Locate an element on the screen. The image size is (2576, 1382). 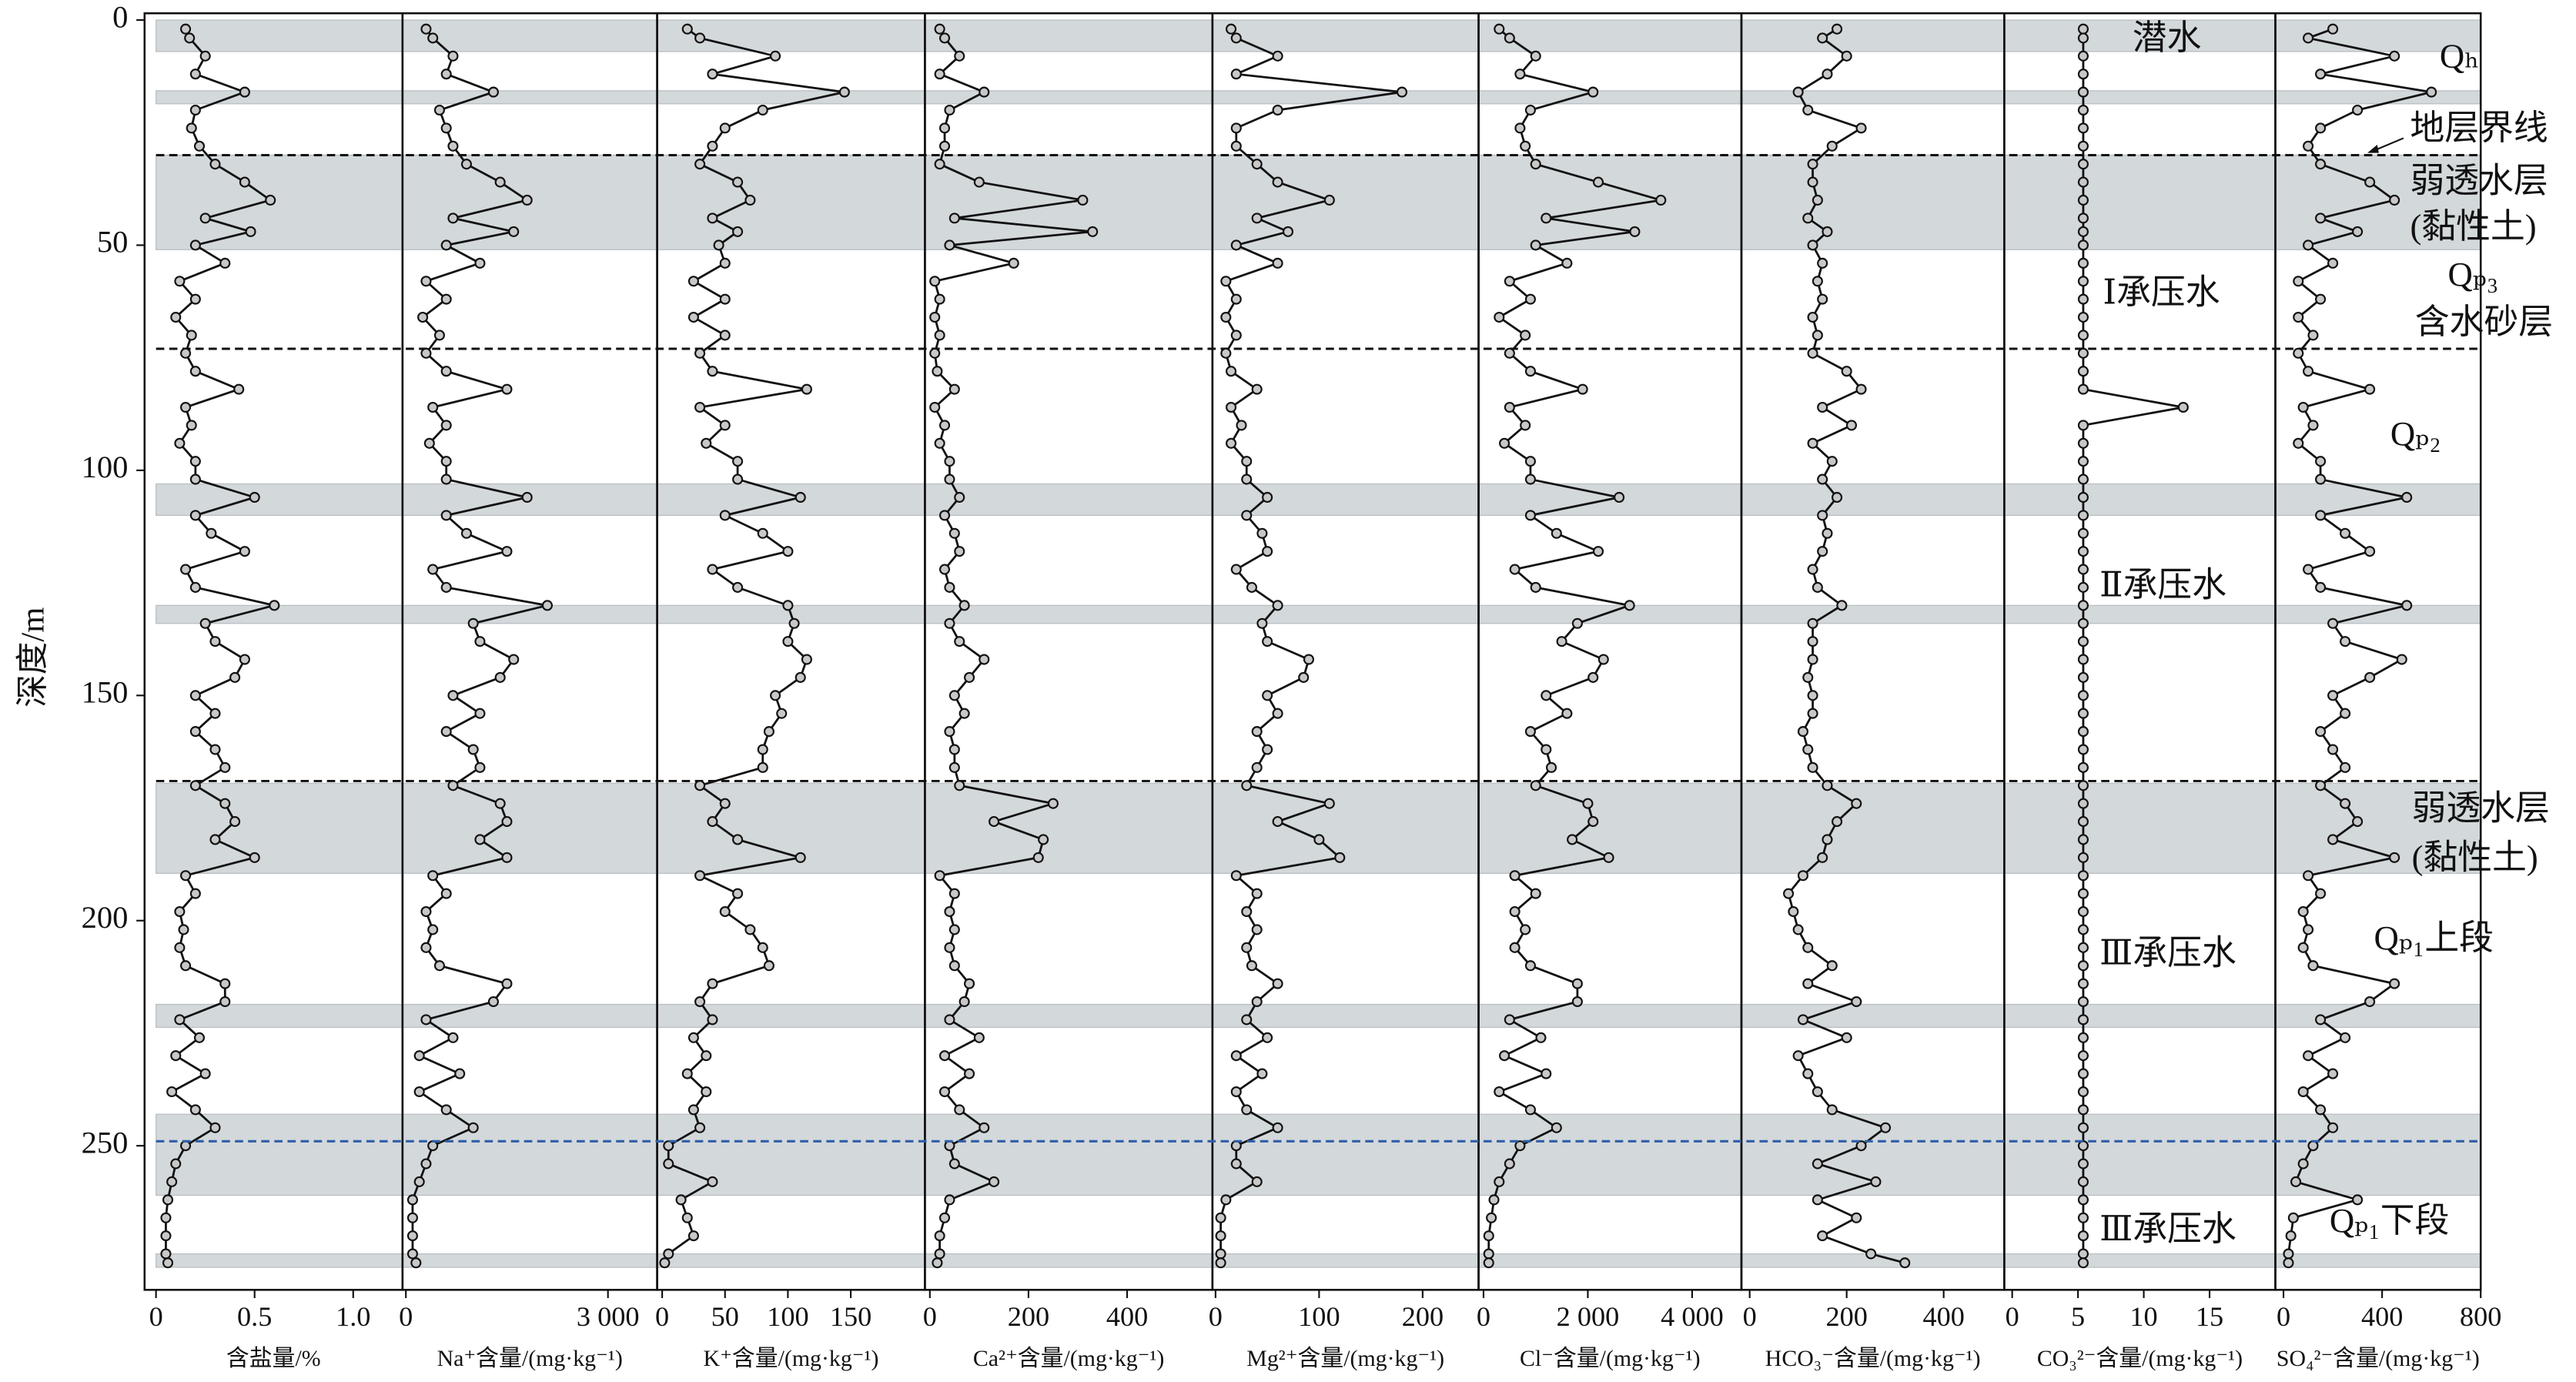
annotation: 含水砂层 is located at coordinates (2484, 322).